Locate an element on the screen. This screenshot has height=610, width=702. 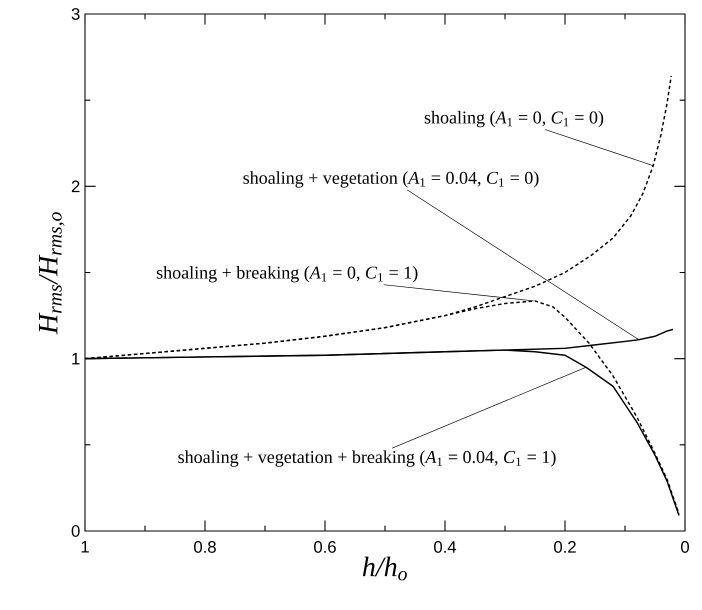
x-tick-label: 0.8 is located at coordinates (205, 547).